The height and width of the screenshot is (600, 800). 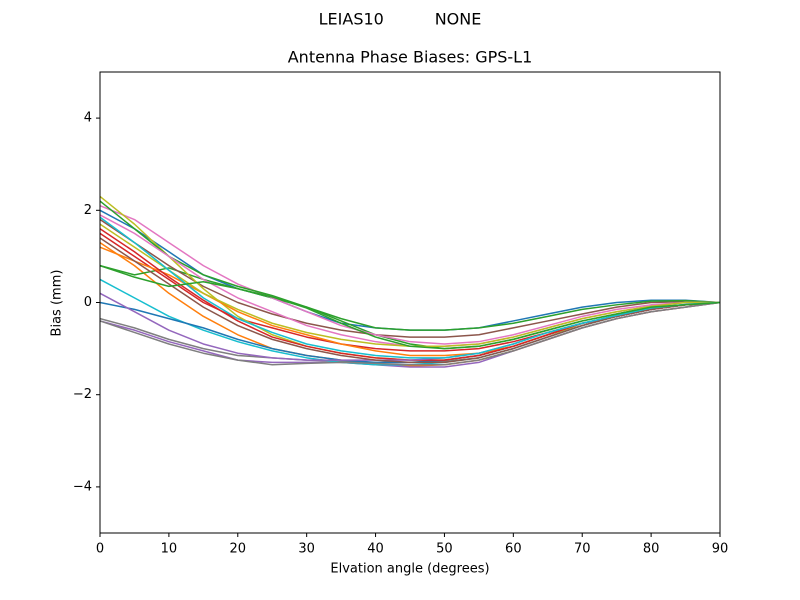 What do you see at coordinates (88, 210) in the screenshot?
I see `y-tick-label: 2` at bounding box center [88, 210].